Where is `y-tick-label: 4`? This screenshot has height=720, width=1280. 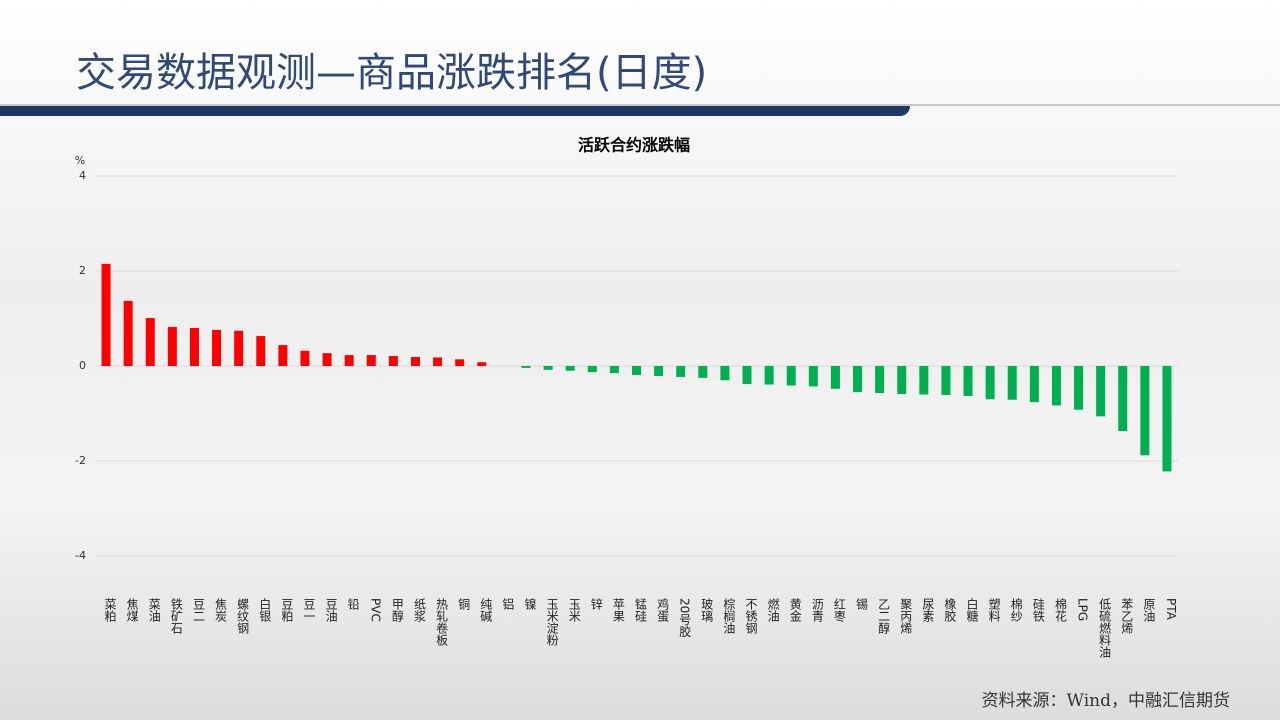 y-tick-label: 4 is located at coordinates (82, 175).